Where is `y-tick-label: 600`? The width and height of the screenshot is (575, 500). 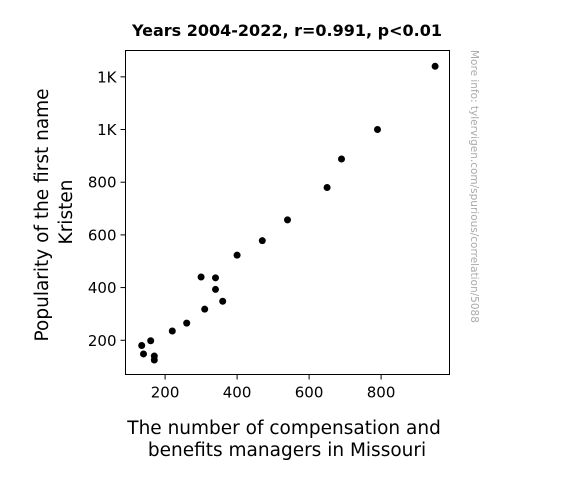 y-tick-label: 600 is located at coordinates (102, 235).